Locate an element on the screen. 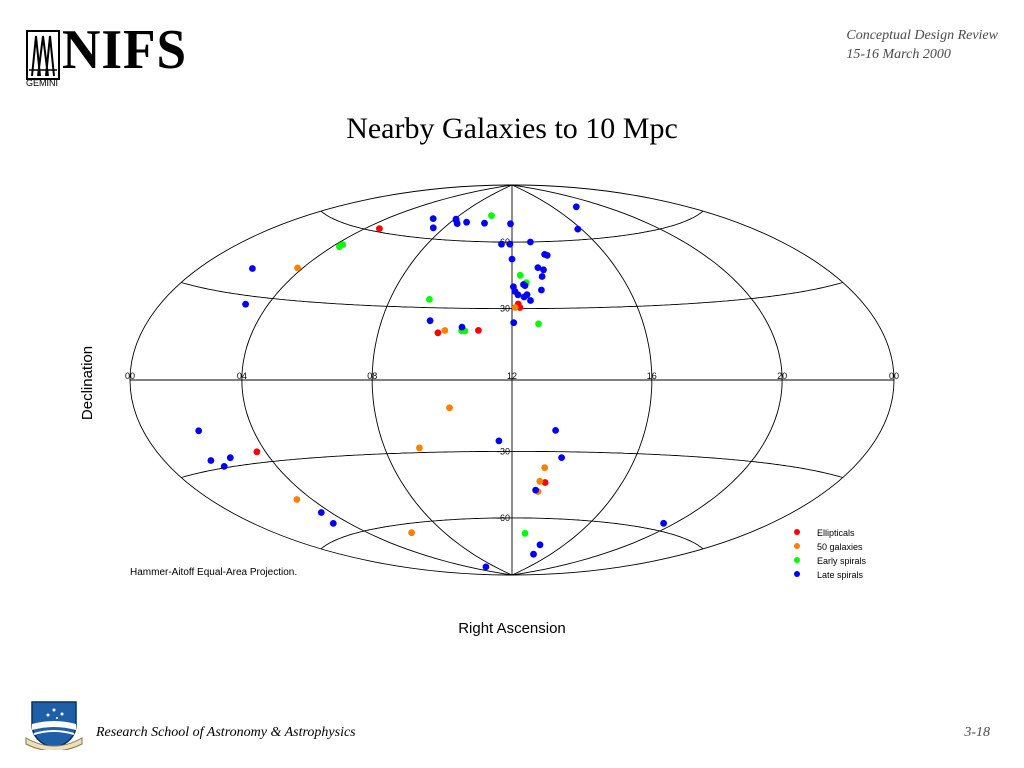 This screenshot has height=768, width=1024. logo-subtext: GEMINI is located at coordinates (42, 83).